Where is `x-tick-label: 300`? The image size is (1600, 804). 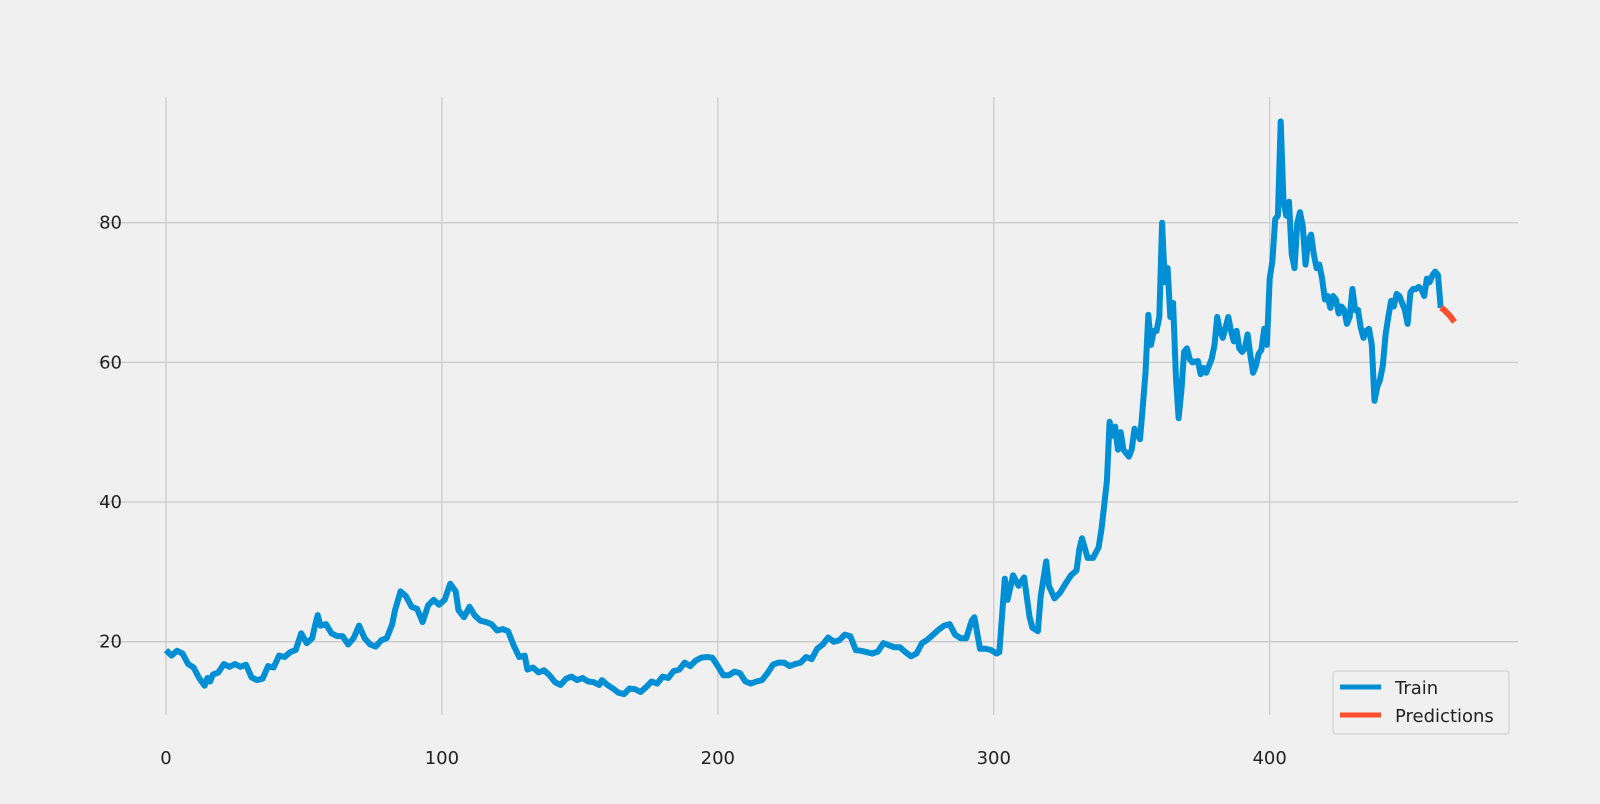
x-tick-label: 300 is located at coordinates (994, 758).